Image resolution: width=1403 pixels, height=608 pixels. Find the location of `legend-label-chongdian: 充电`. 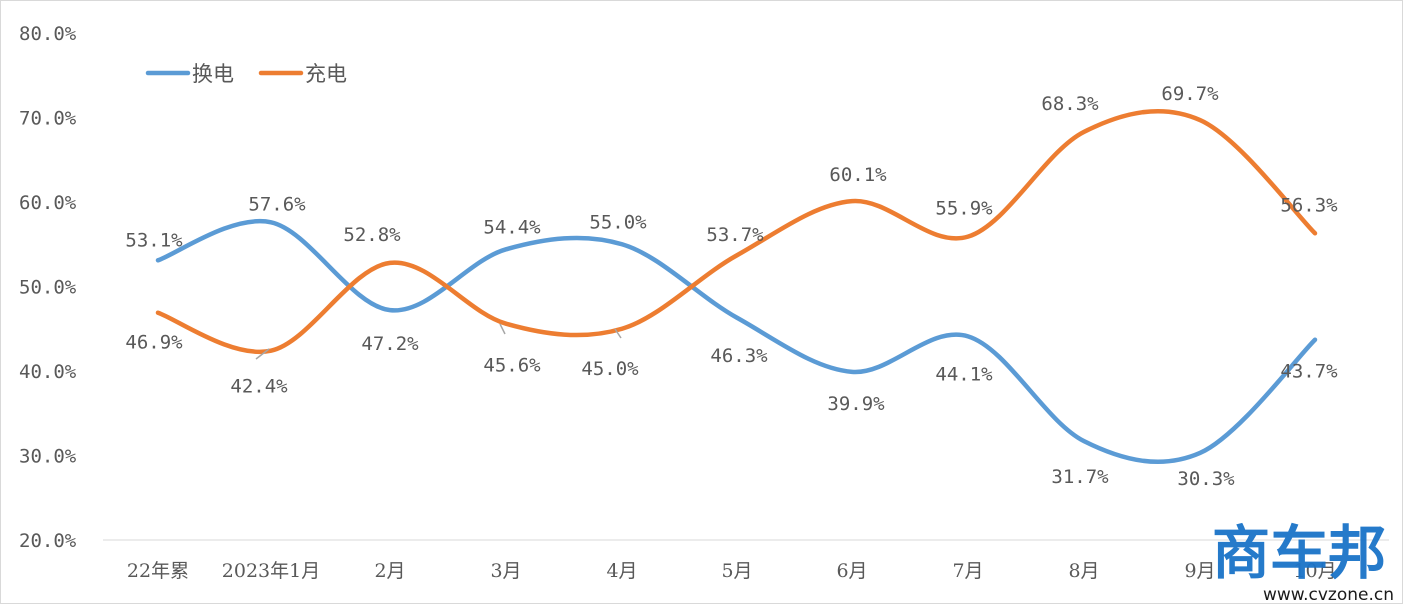

legend-label-chongdian: 充电 is located at coordinates (326, 74).